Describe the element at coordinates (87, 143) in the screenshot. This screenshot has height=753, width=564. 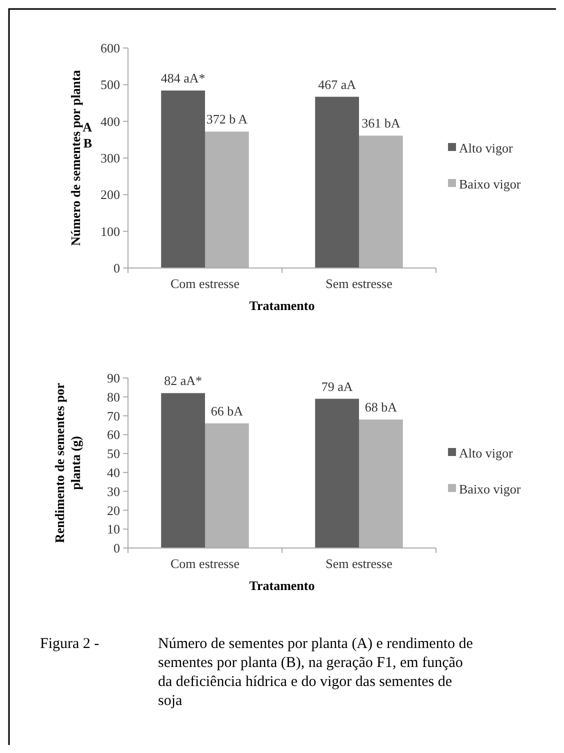
I see `text: B` at that location.